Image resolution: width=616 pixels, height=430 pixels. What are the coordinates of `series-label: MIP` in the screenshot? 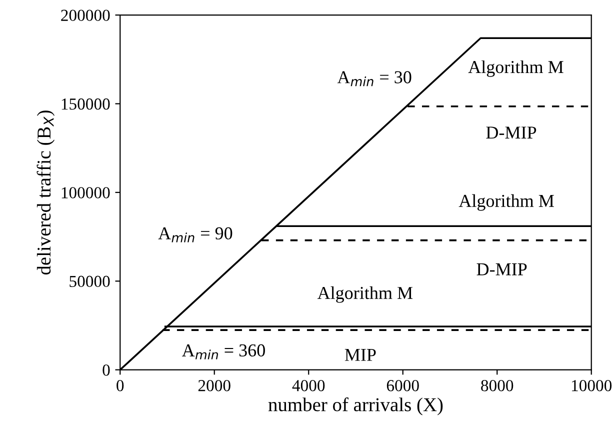 It's located at (360, 354).